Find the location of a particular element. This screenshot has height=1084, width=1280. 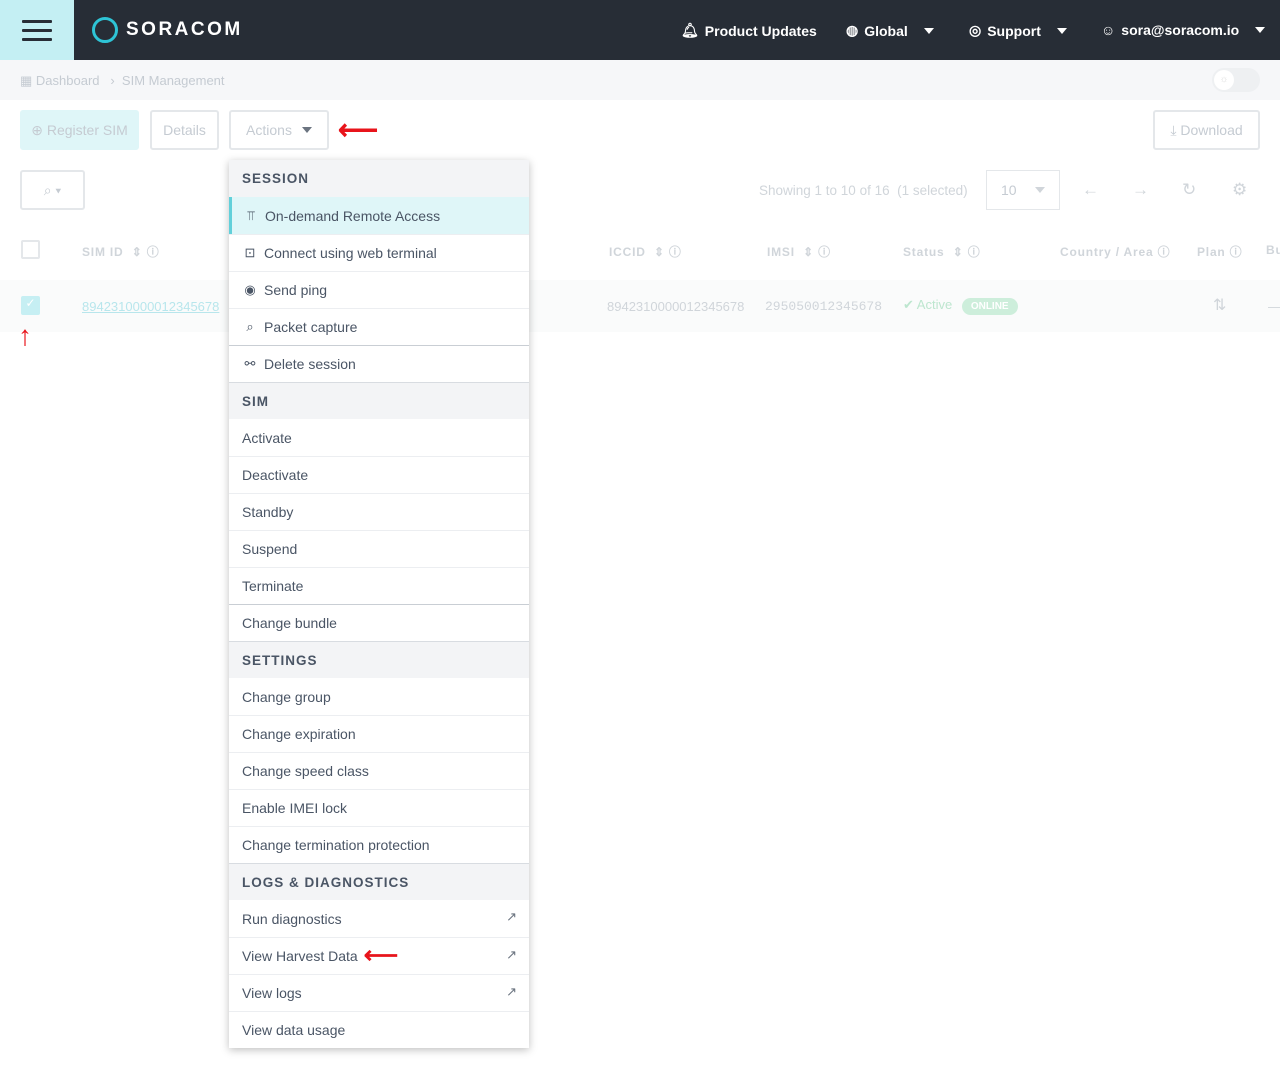

theme-toggle: ☼ is located at coordinates (1236, 80).